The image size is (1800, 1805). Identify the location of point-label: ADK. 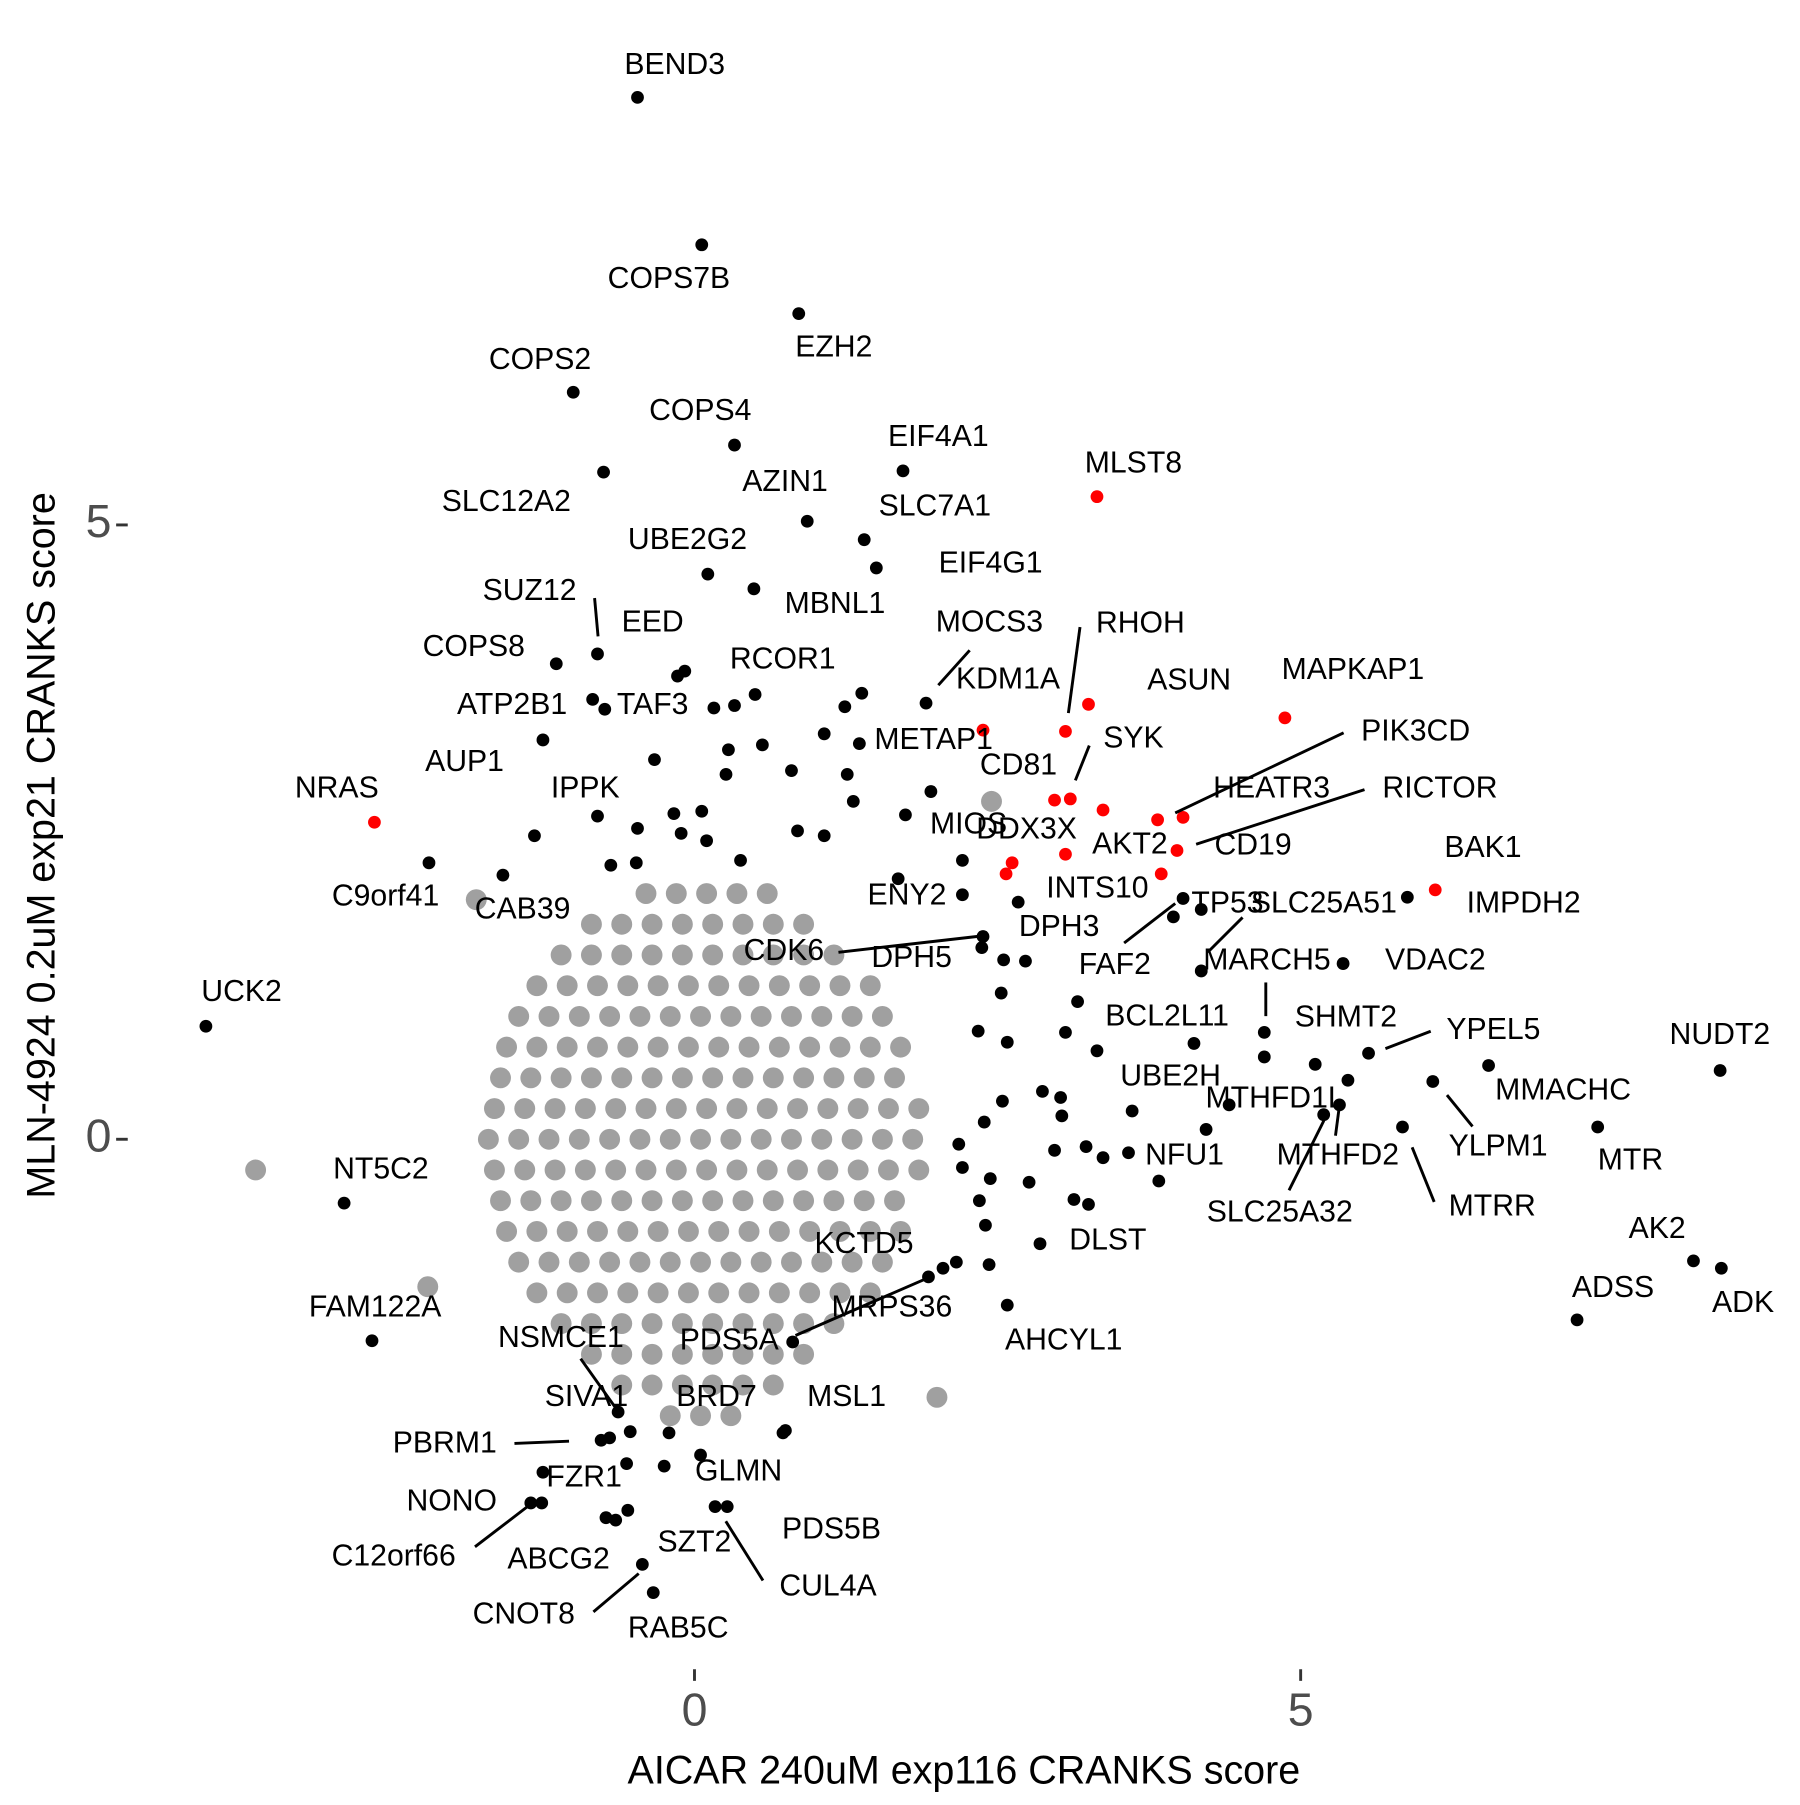
(1743, 1302).